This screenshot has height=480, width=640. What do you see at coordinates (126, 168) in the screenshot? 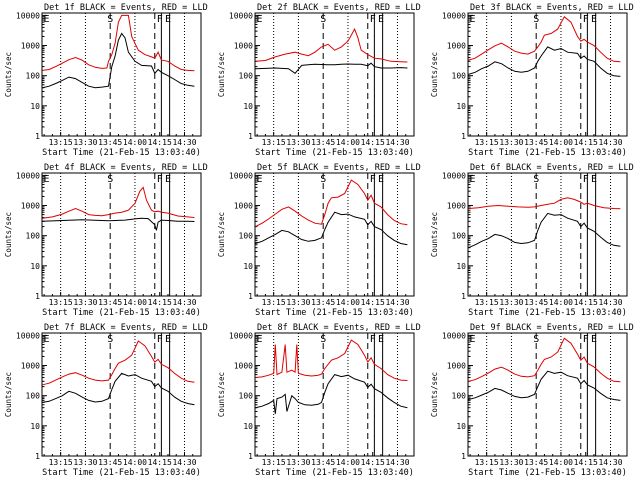
I see `panel-title: Det 4f BLACK = Events, RED = LLD` at bounding box center [126, 168].